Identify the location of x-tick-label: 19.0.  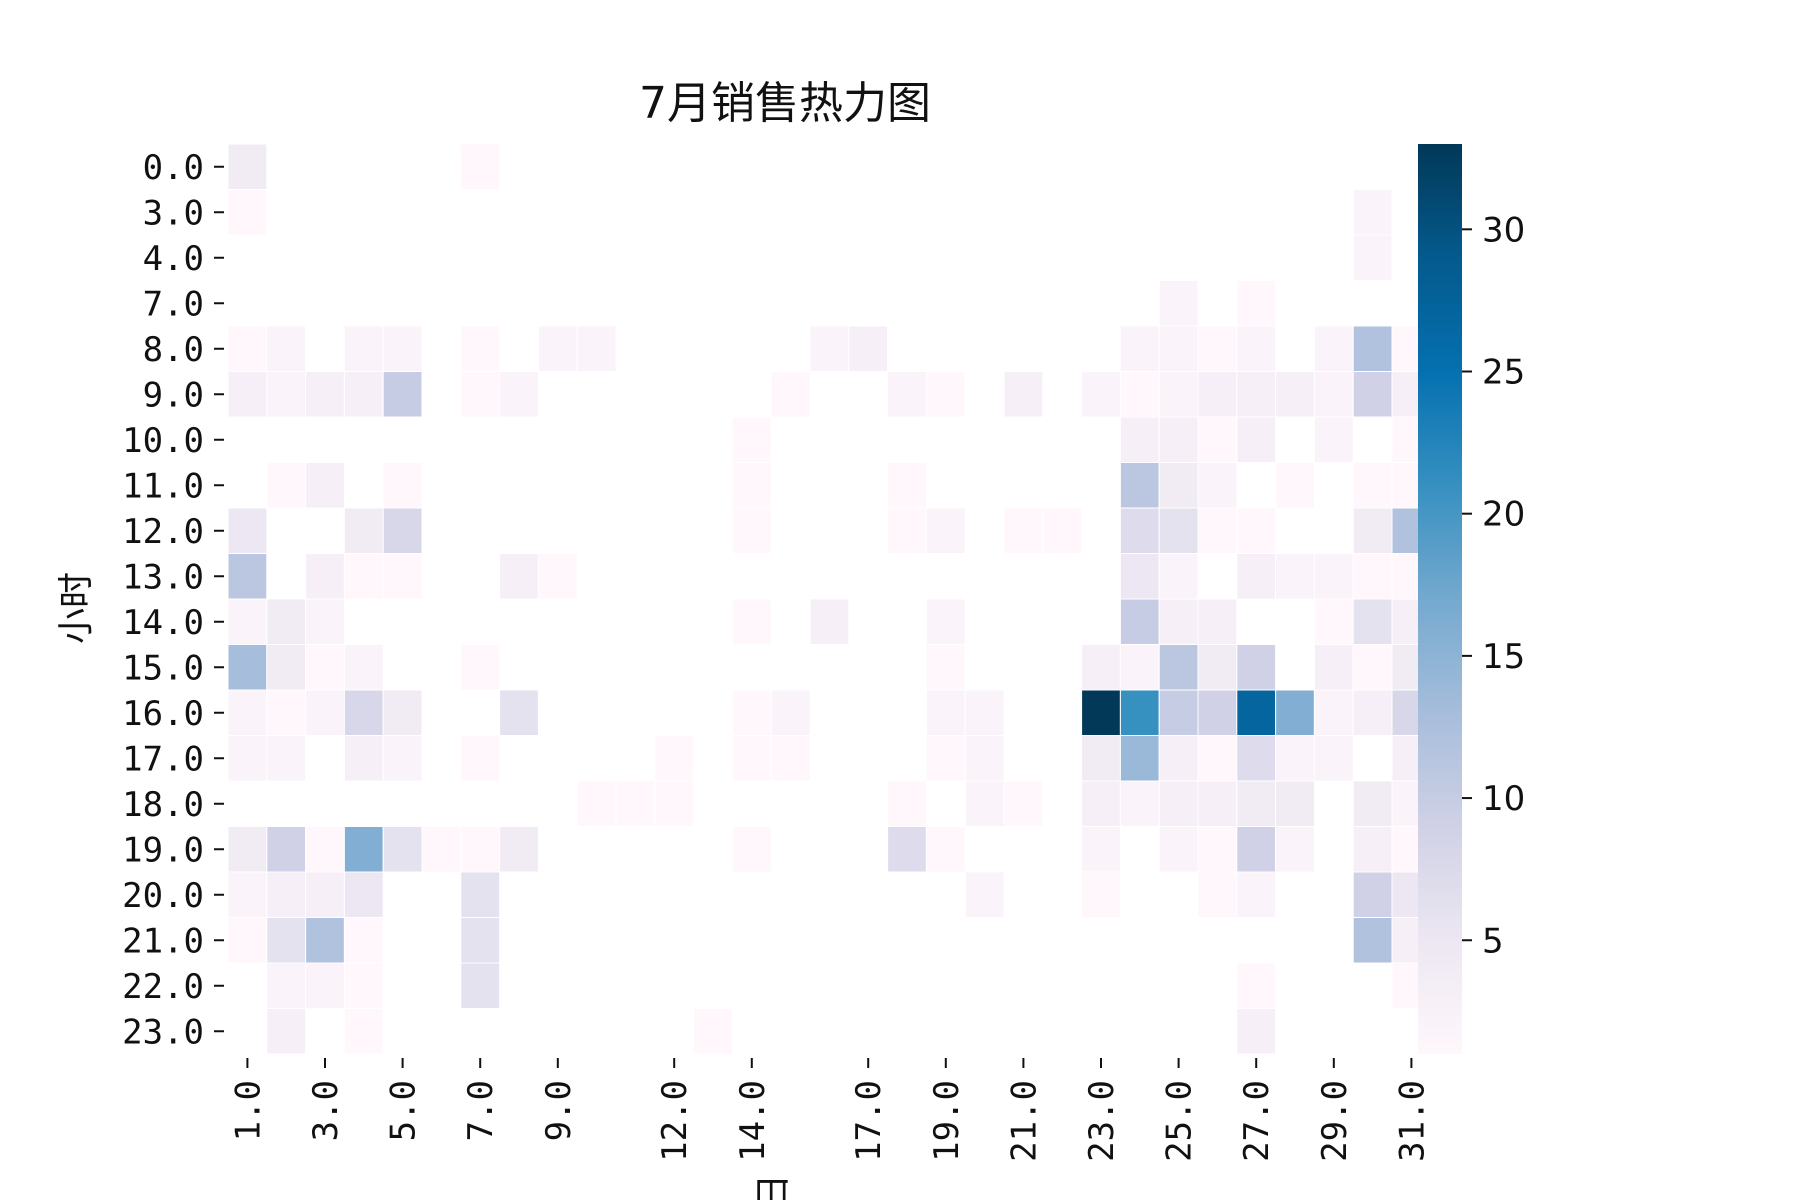
(947, 1121).